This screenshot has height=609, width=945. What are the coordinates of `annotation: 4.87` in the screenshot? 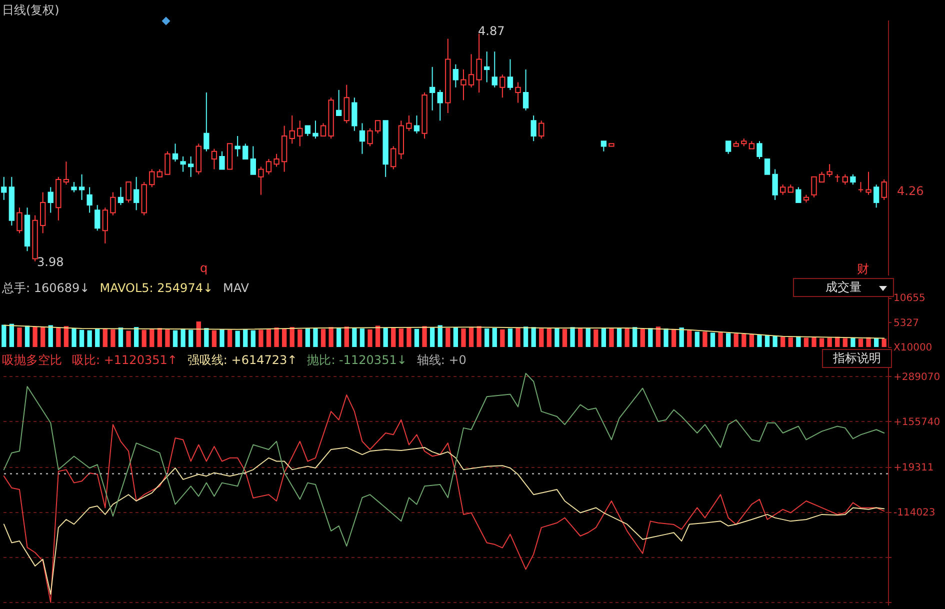 It's located at (491, 31).